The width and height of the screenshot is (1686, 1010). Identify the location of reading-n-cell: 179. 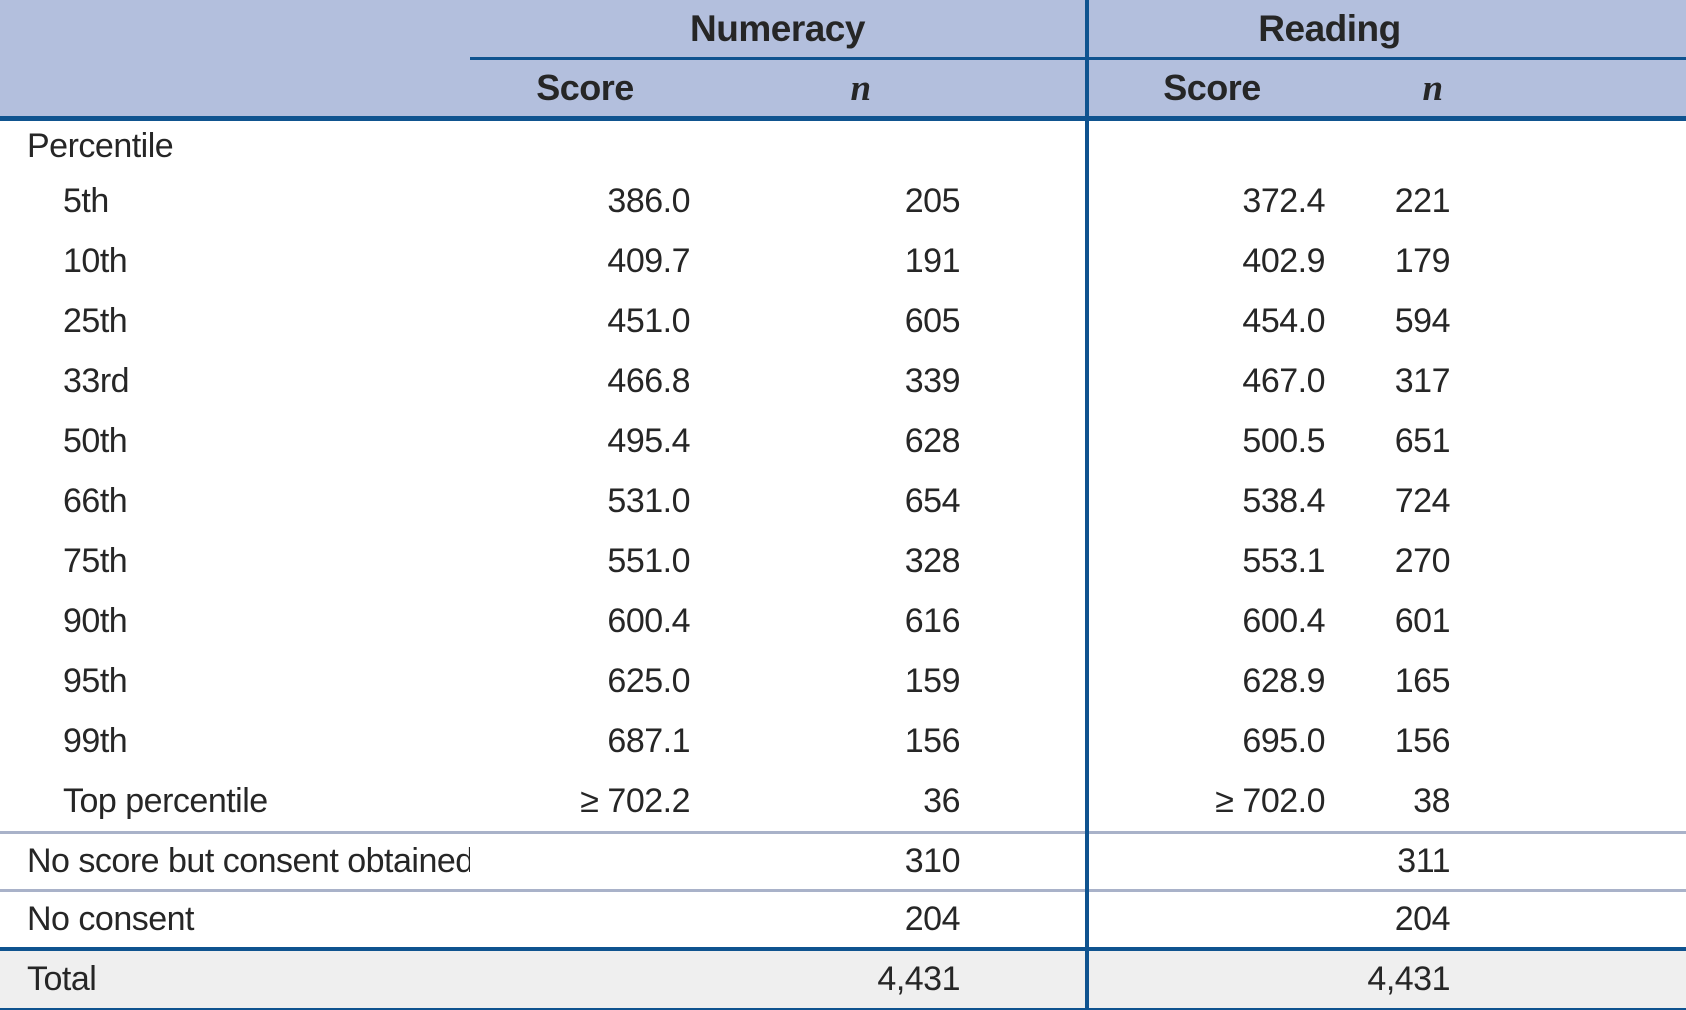
(1422, 260).